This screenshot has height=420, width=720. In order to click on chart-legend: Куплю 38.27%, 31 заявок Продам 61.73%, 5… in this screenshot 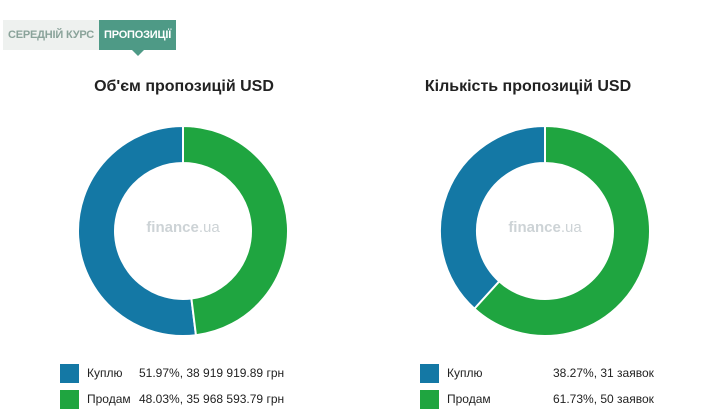, I will do `click(565, 389)`.